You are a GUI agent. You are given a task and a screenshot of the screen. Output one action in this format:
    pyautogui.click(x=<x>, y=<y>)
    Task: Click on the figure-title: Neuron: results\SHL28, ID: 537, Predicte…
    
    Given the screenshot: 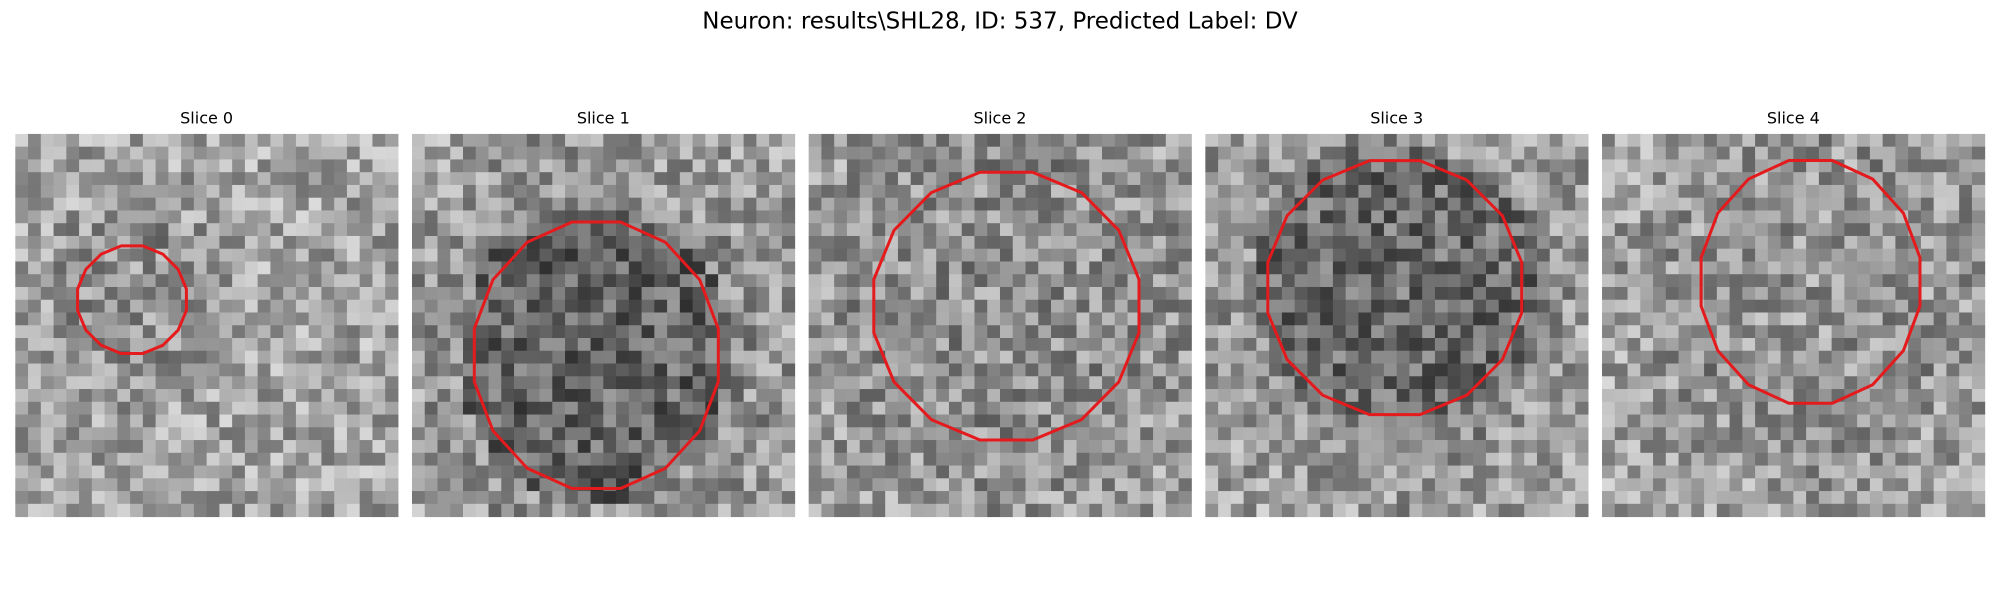 What is the action you would take?
    pyautogui.click(x=1000, y=22)
    